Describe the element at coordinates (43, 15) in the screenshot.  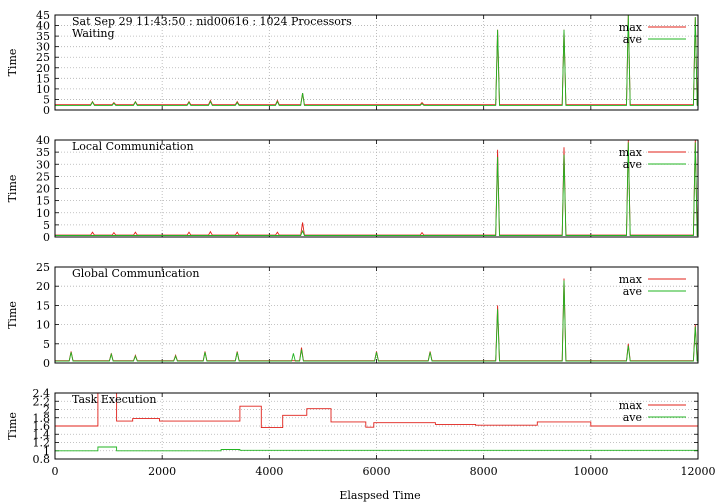
I see `y-tick-label: 45` at that location.